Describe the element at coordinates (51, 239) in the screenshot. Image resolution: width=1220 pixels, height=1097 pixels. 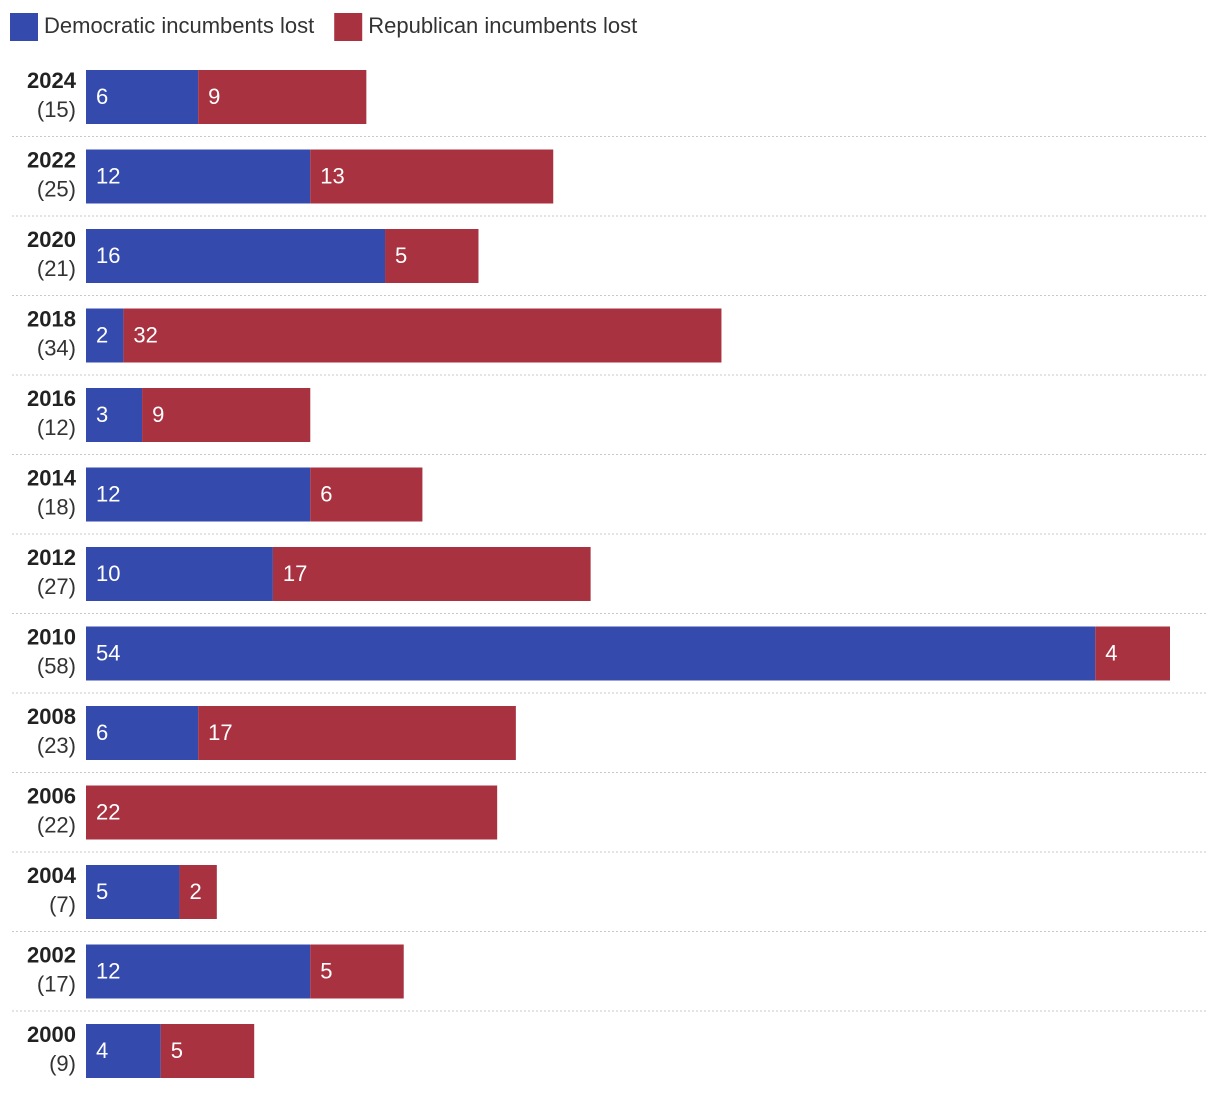
I see `category-label: 2020` at that location.